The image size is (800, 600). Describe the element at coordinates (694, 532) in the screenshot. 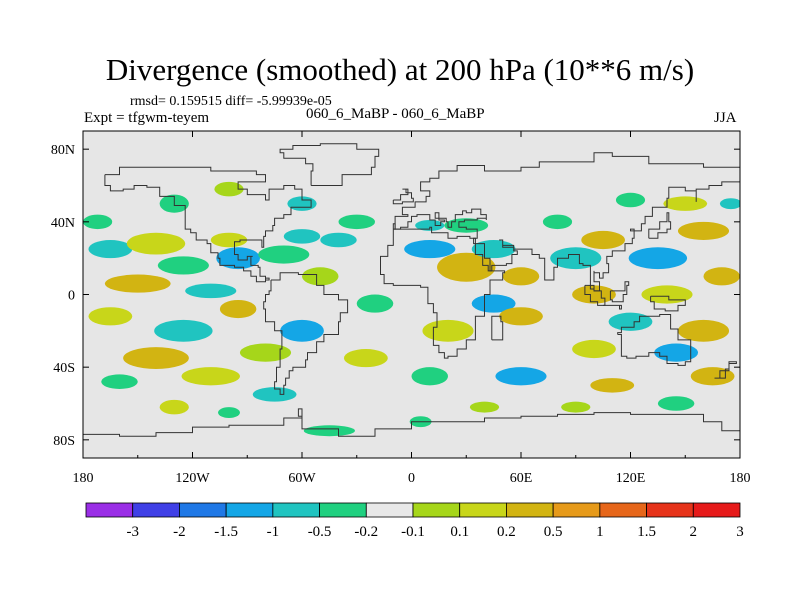

I see `colorbar-label: 2` at that location.